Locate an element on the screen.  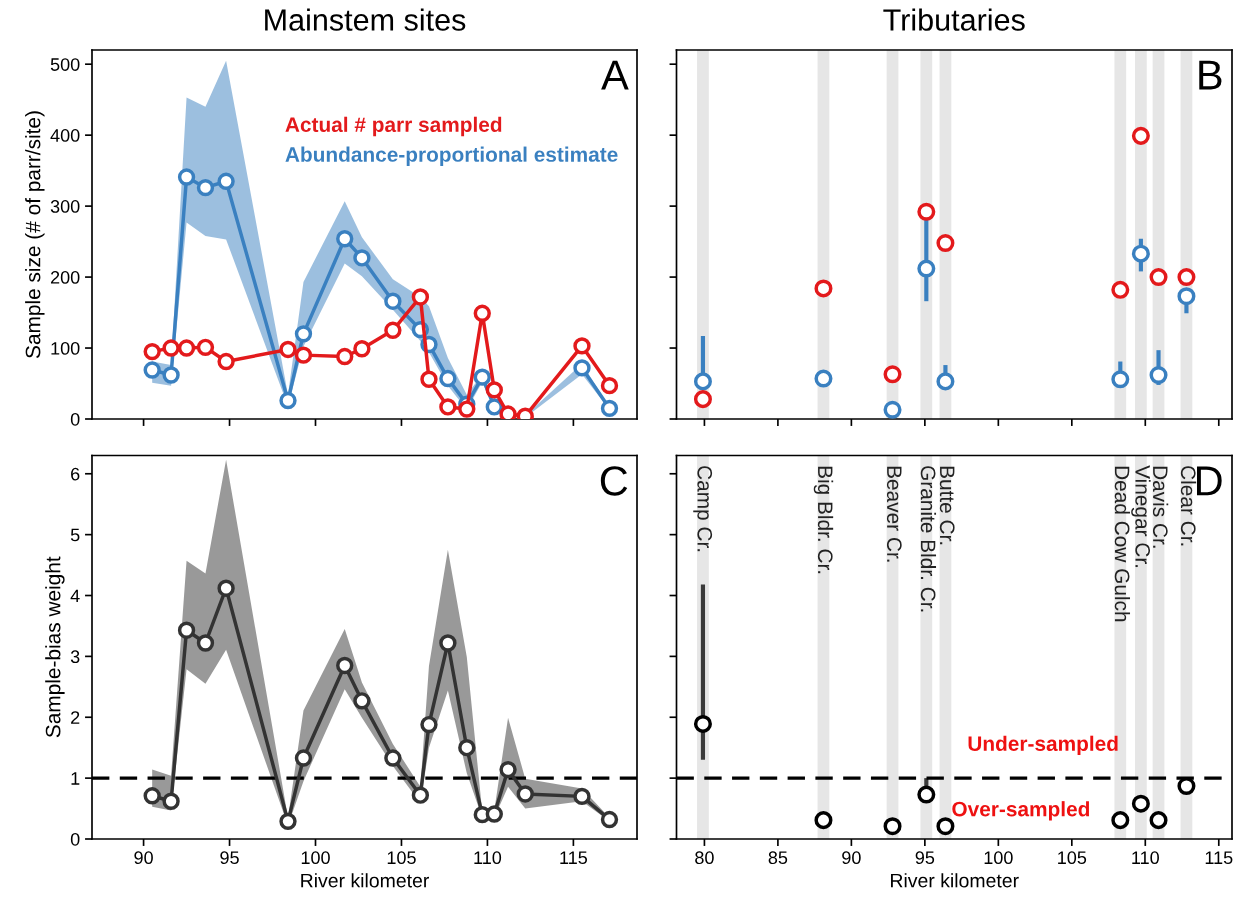
band-label: Big Bldr. Cr. is located at coordinates (823, 520).